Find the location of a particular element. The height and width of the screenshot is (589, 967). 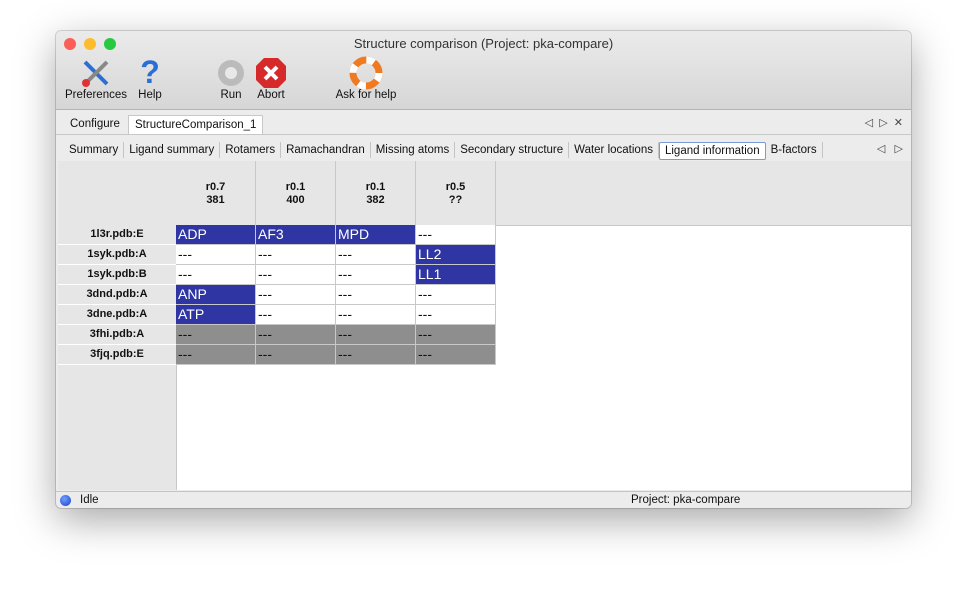

column-header-line: ?? is located at coordinates (455, 200).